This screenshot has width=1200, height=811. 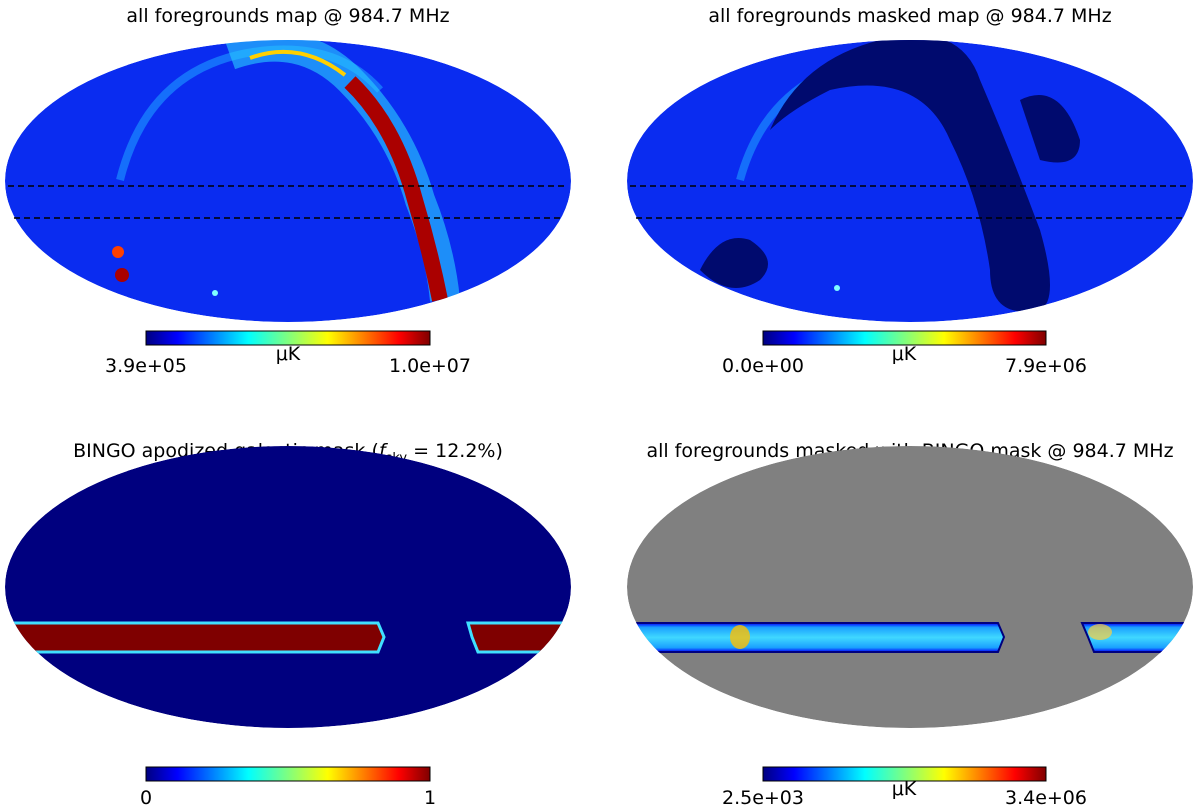 What do you see at coordinates (816, 637) in the screenshot?
I see `map-band` at bounding box center [816, 637].